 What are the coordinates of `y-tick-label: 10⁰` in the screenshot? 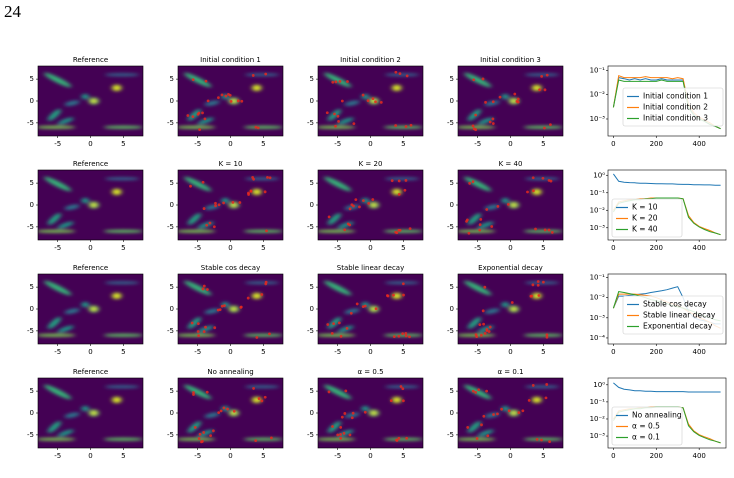 It's located at (599, 175).